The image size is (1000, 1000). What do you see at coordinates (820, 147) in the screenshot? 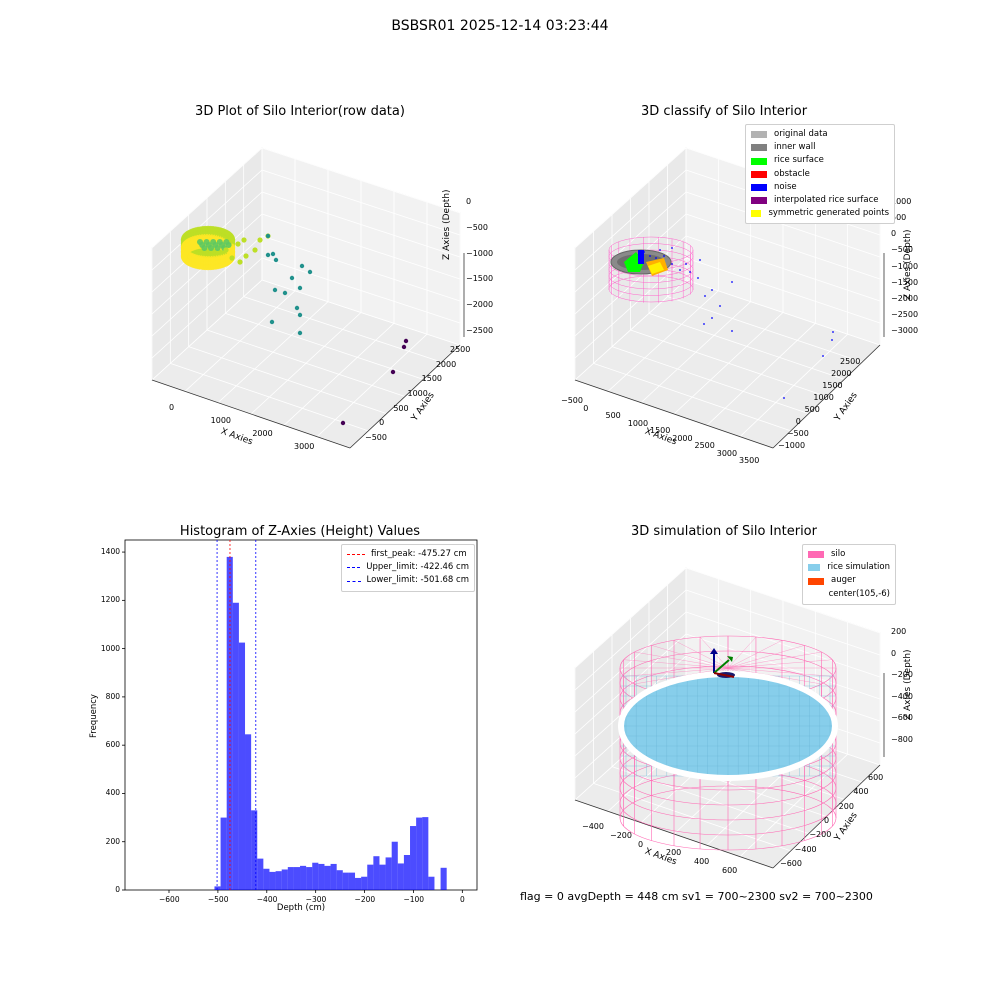
I see `legend-entry: inner wall` at bounding box center [820, 147].